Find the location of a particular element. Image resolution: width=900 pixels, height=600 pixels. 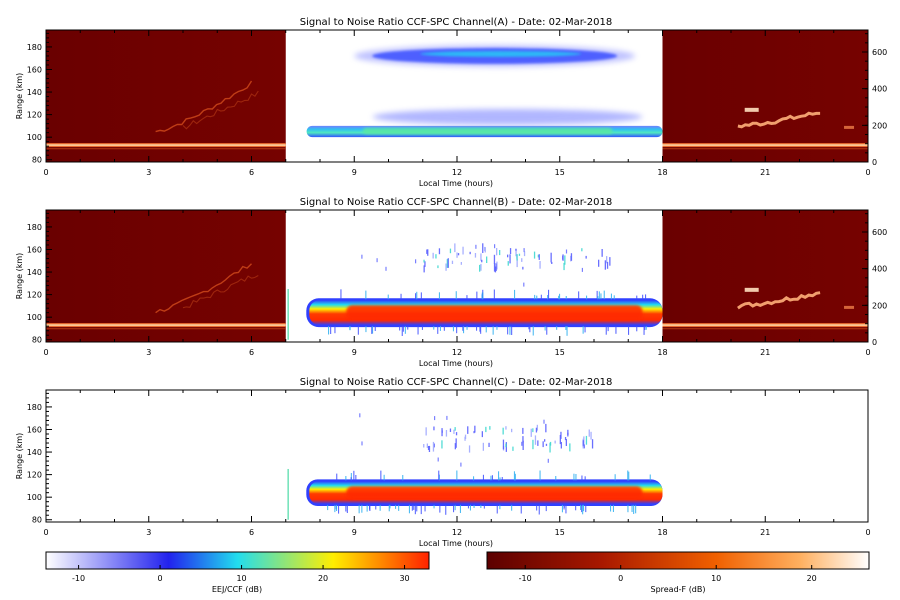

y2-tick-label: 0 is located at coordinates (874, 162).